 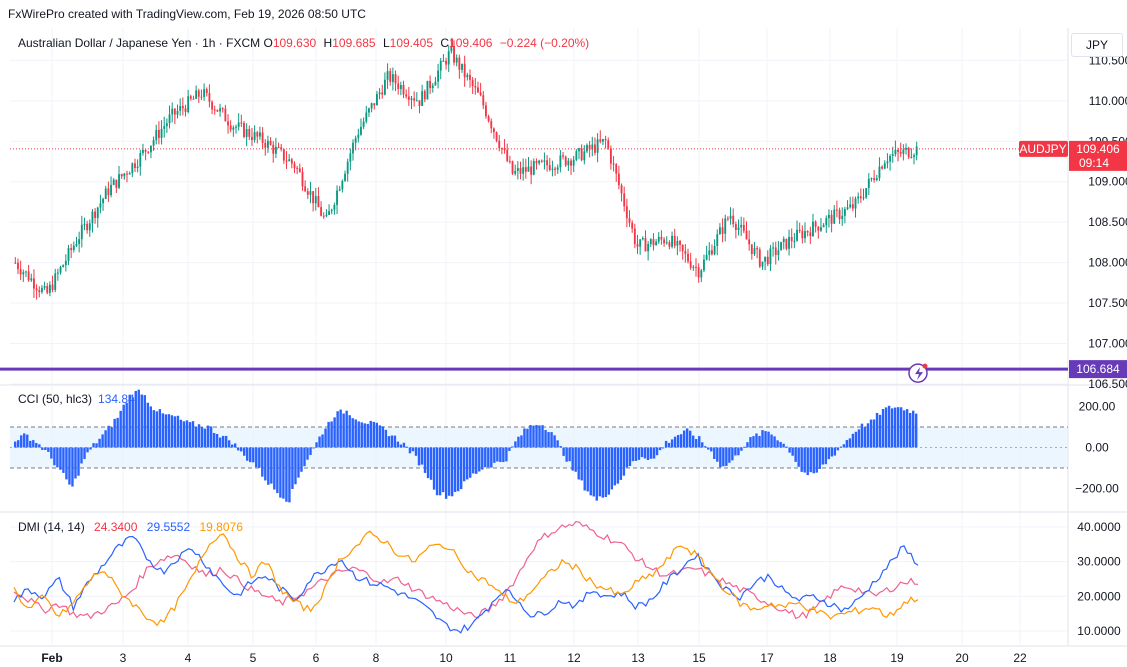 I want to click on lightning-icon, so click(x=919, y=374).